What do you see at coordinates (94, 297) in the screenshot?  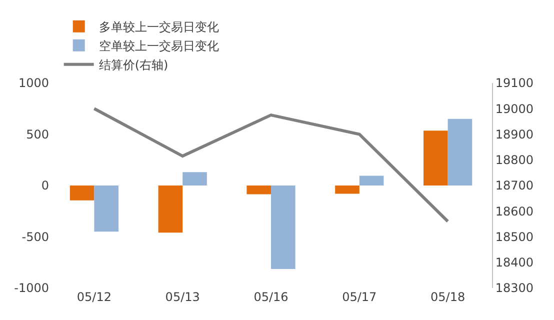 I see `x-tick-label: 05/12` at bounding box center [94, 297].